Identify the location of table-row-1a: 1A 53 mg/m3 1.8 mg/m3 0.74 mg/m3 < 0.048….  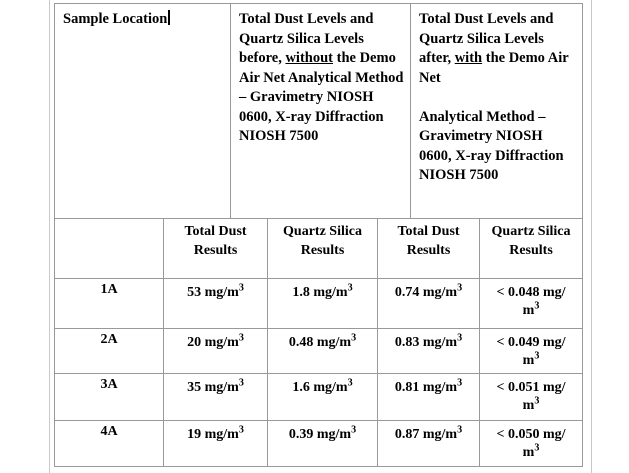
(318, 304).